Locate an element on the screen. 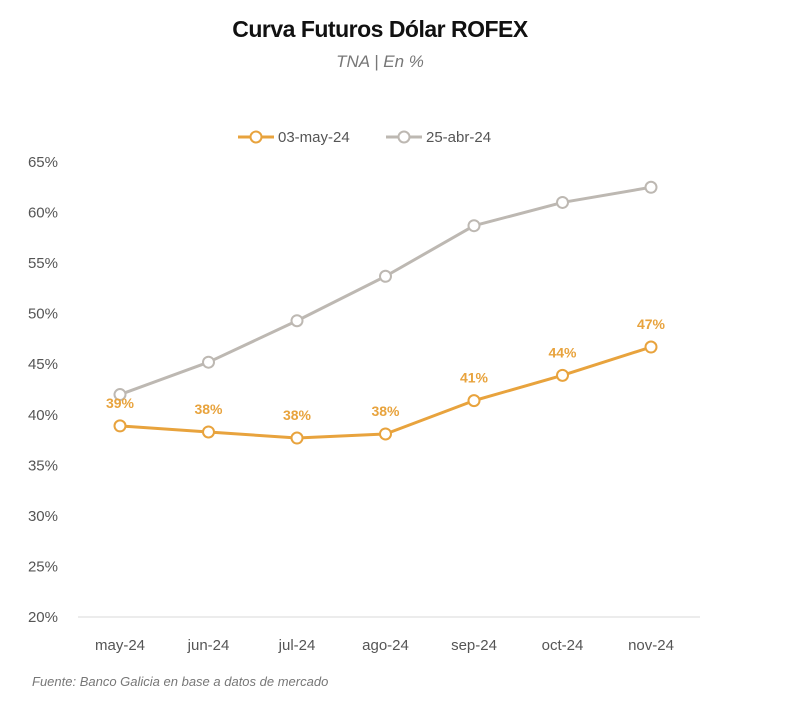  x-tick-label: may-24 is located at coordinates (120, 645).